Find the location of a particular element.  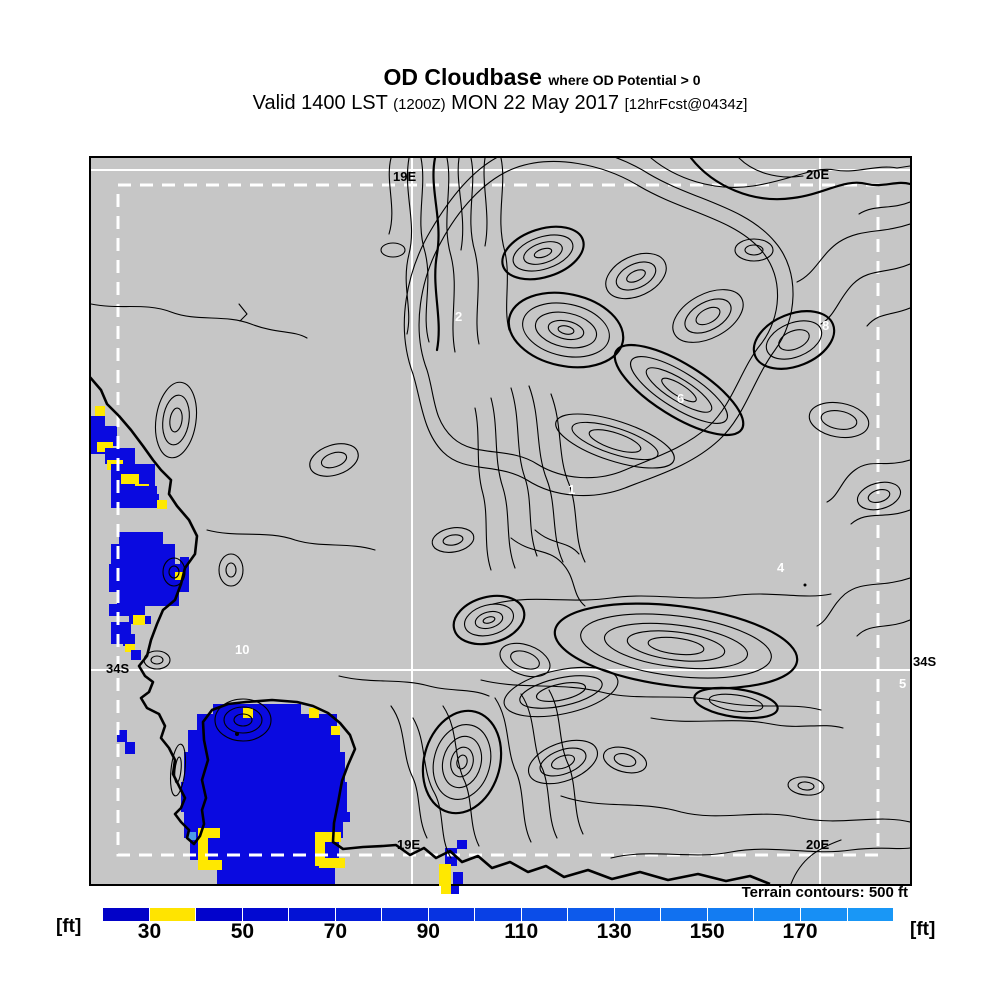

colorbar-tick-label: 70 is located at coordinates (335, 931).